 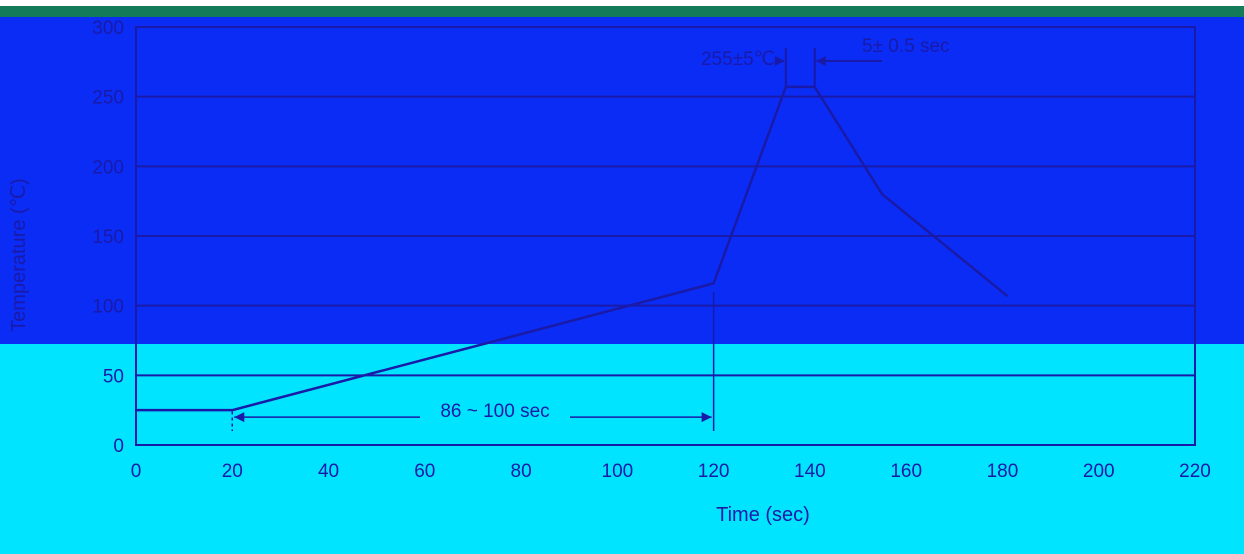 What do you see at coordinates (108, 307) in the screenshot?
I see `y-tick-label-100: 100` at bounding box center [108, 307].